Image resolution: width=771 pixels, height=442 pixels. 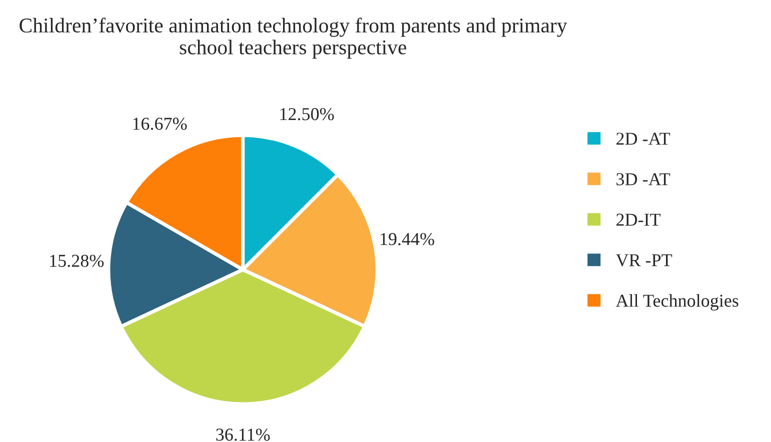 I want to click on legend-label: VR -PT, so click(x=644, y=260).